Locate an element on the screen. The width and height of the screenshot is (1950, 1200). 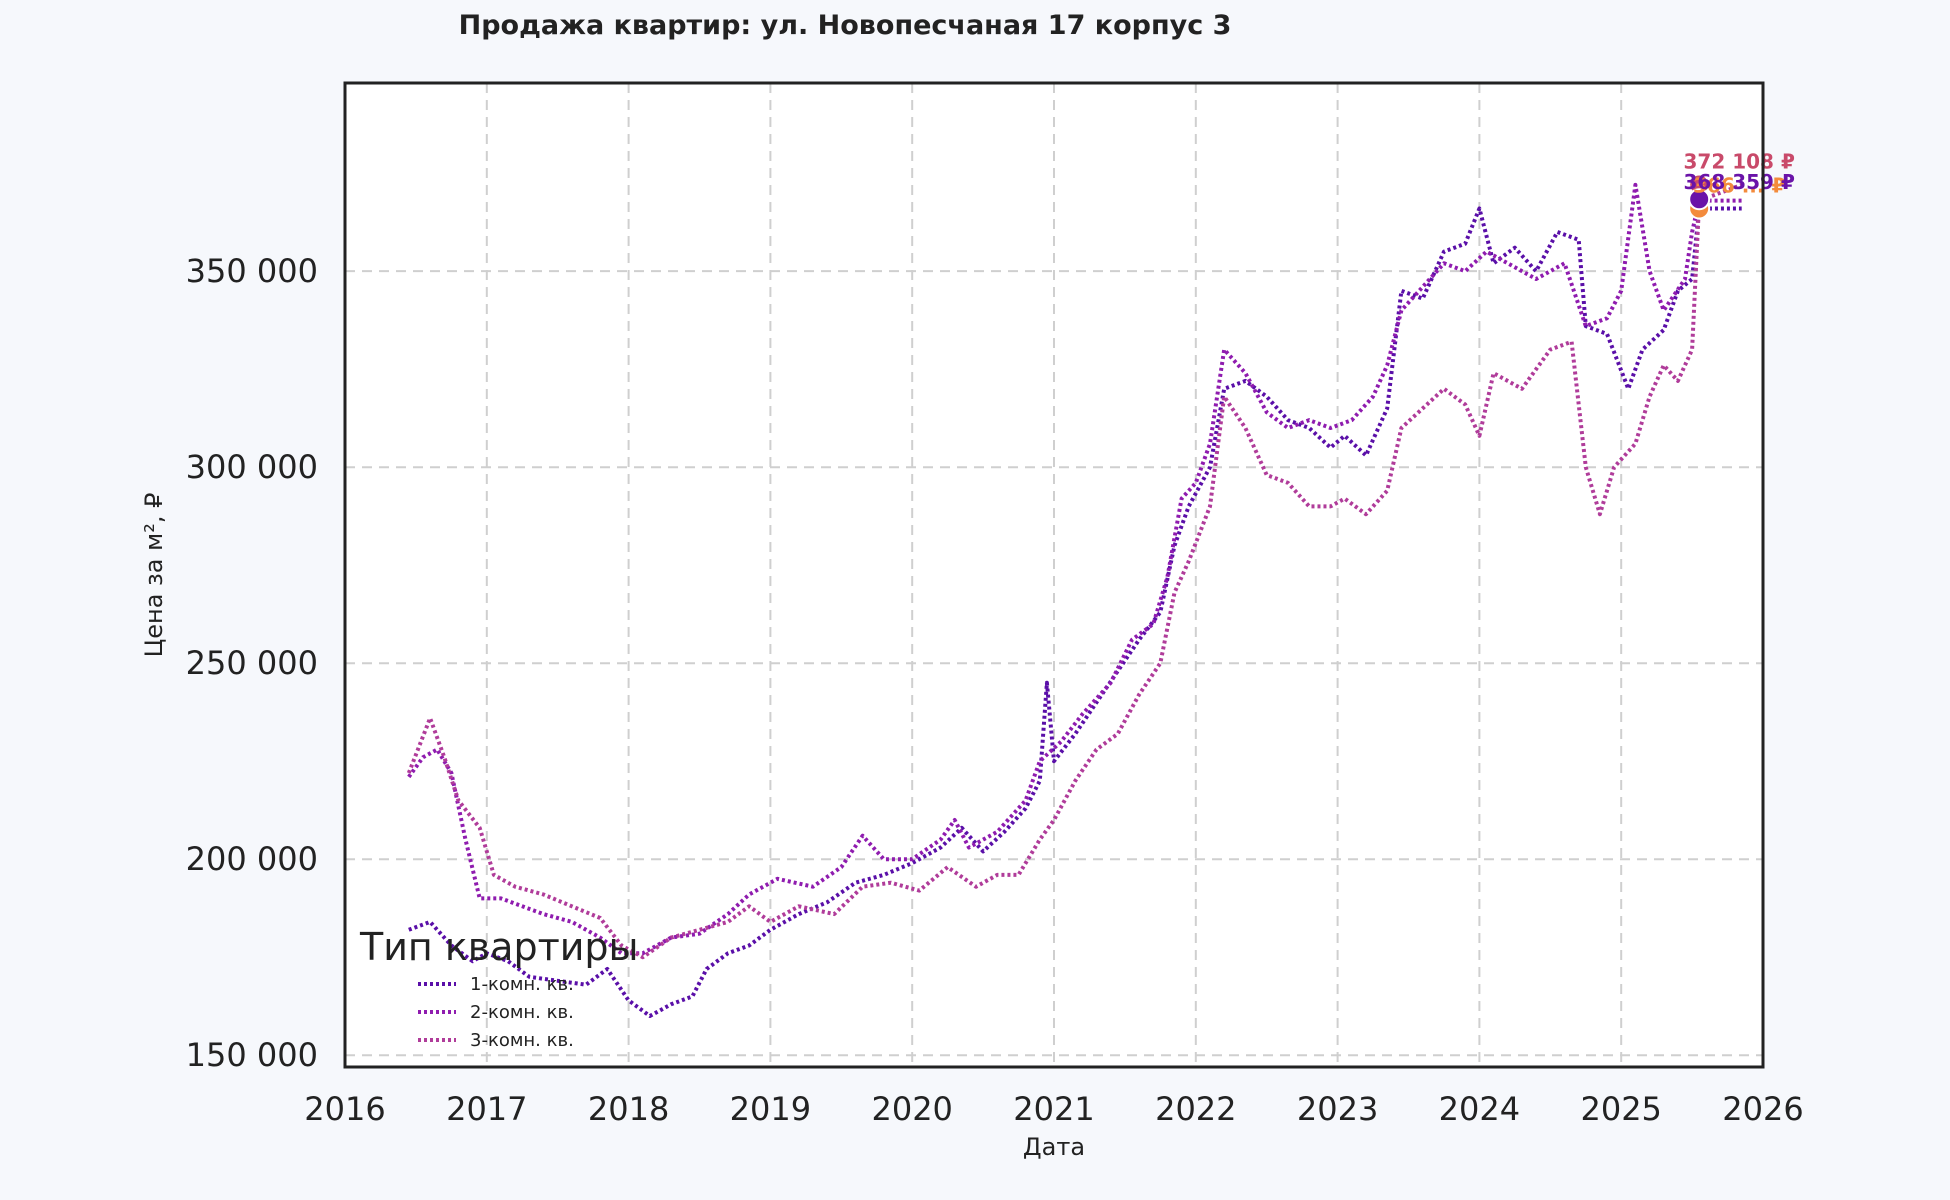
legend-label: 2-комн. кв. is located at coordinates (522, 1012).